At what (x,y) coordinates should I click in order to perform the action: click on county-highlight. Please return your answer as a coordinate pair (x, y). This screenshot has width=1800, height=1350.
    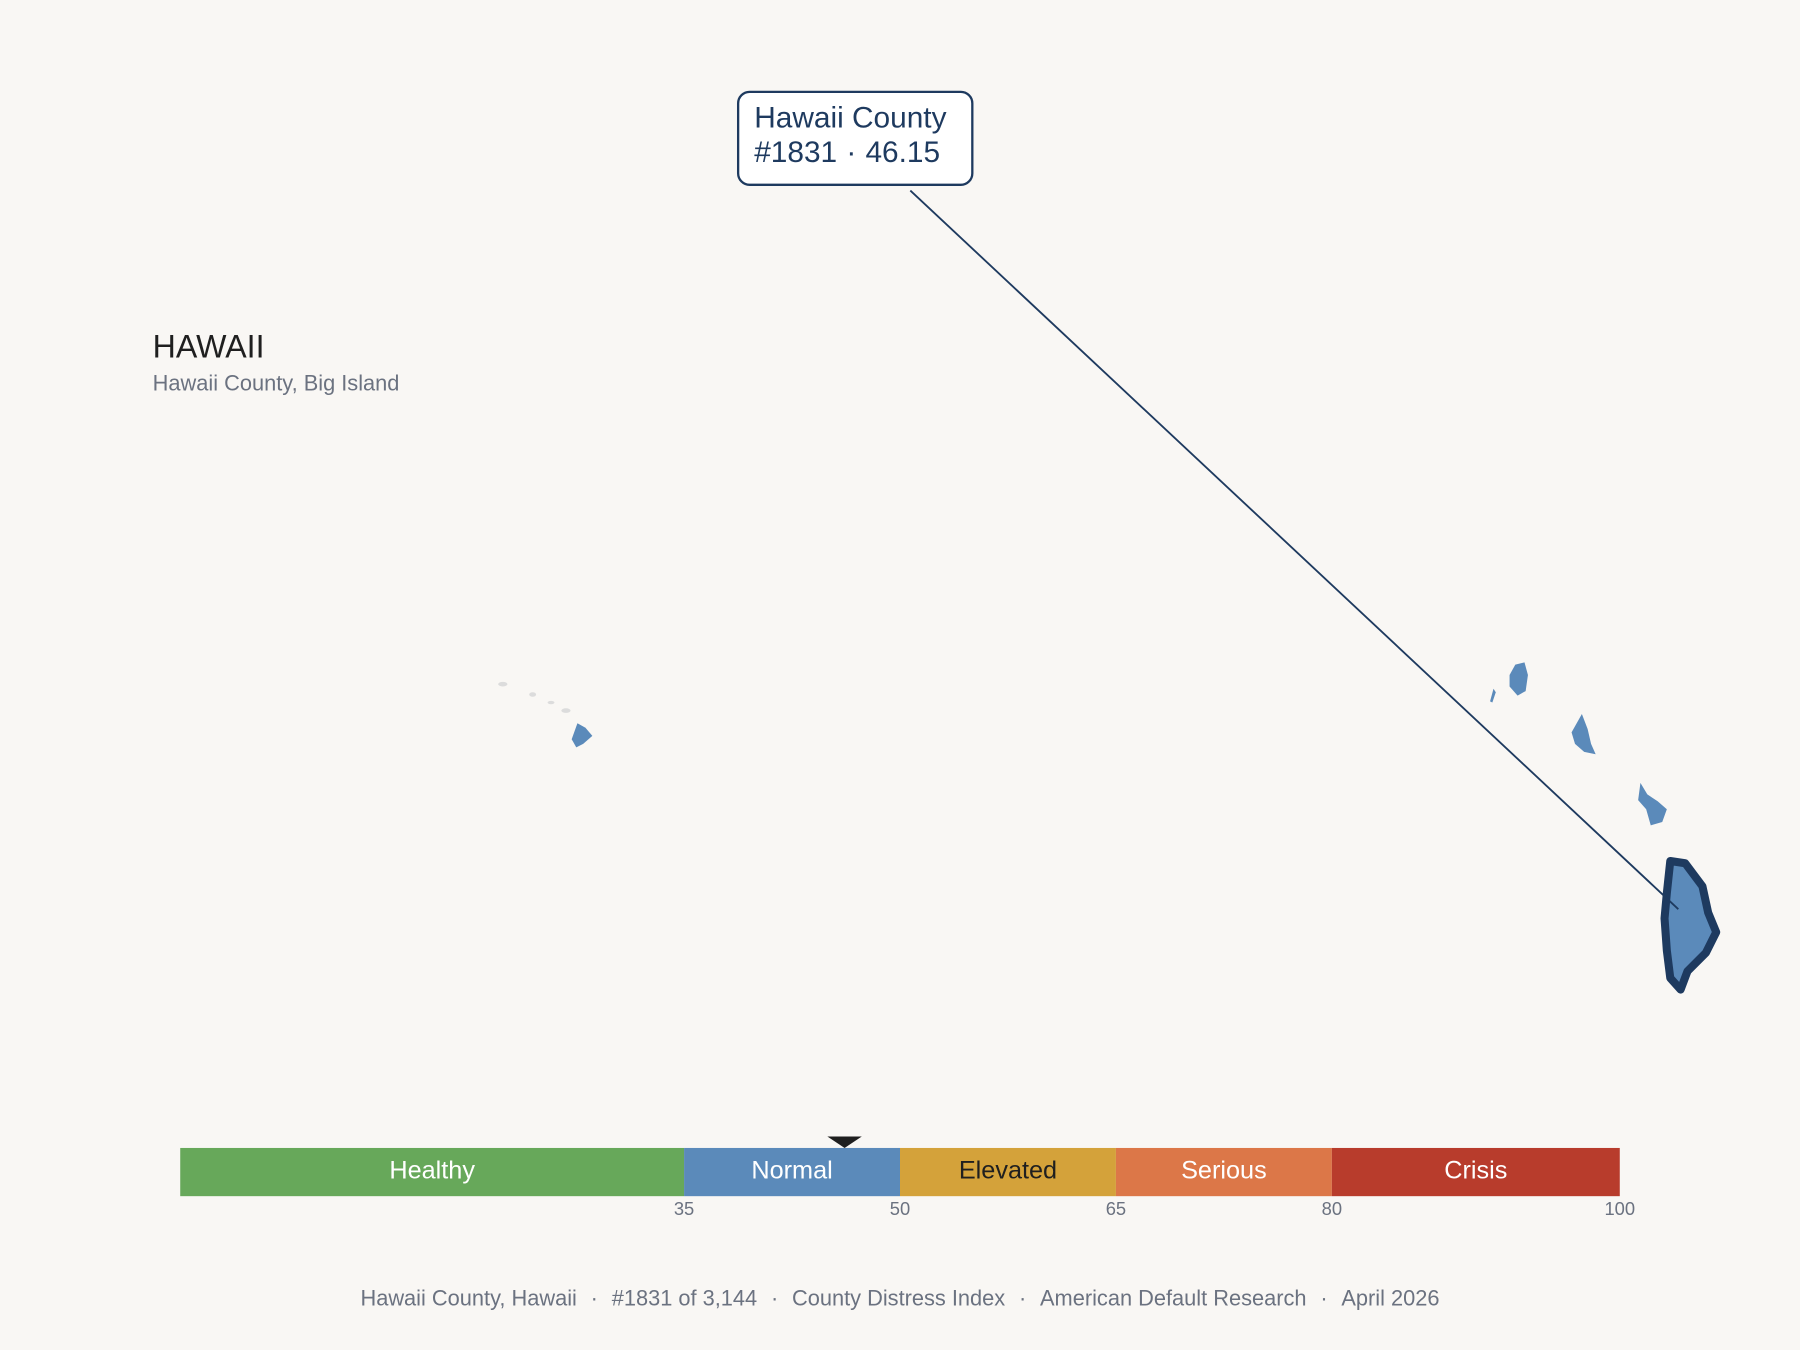
    Looking at the image, I should click on (1690, 925).